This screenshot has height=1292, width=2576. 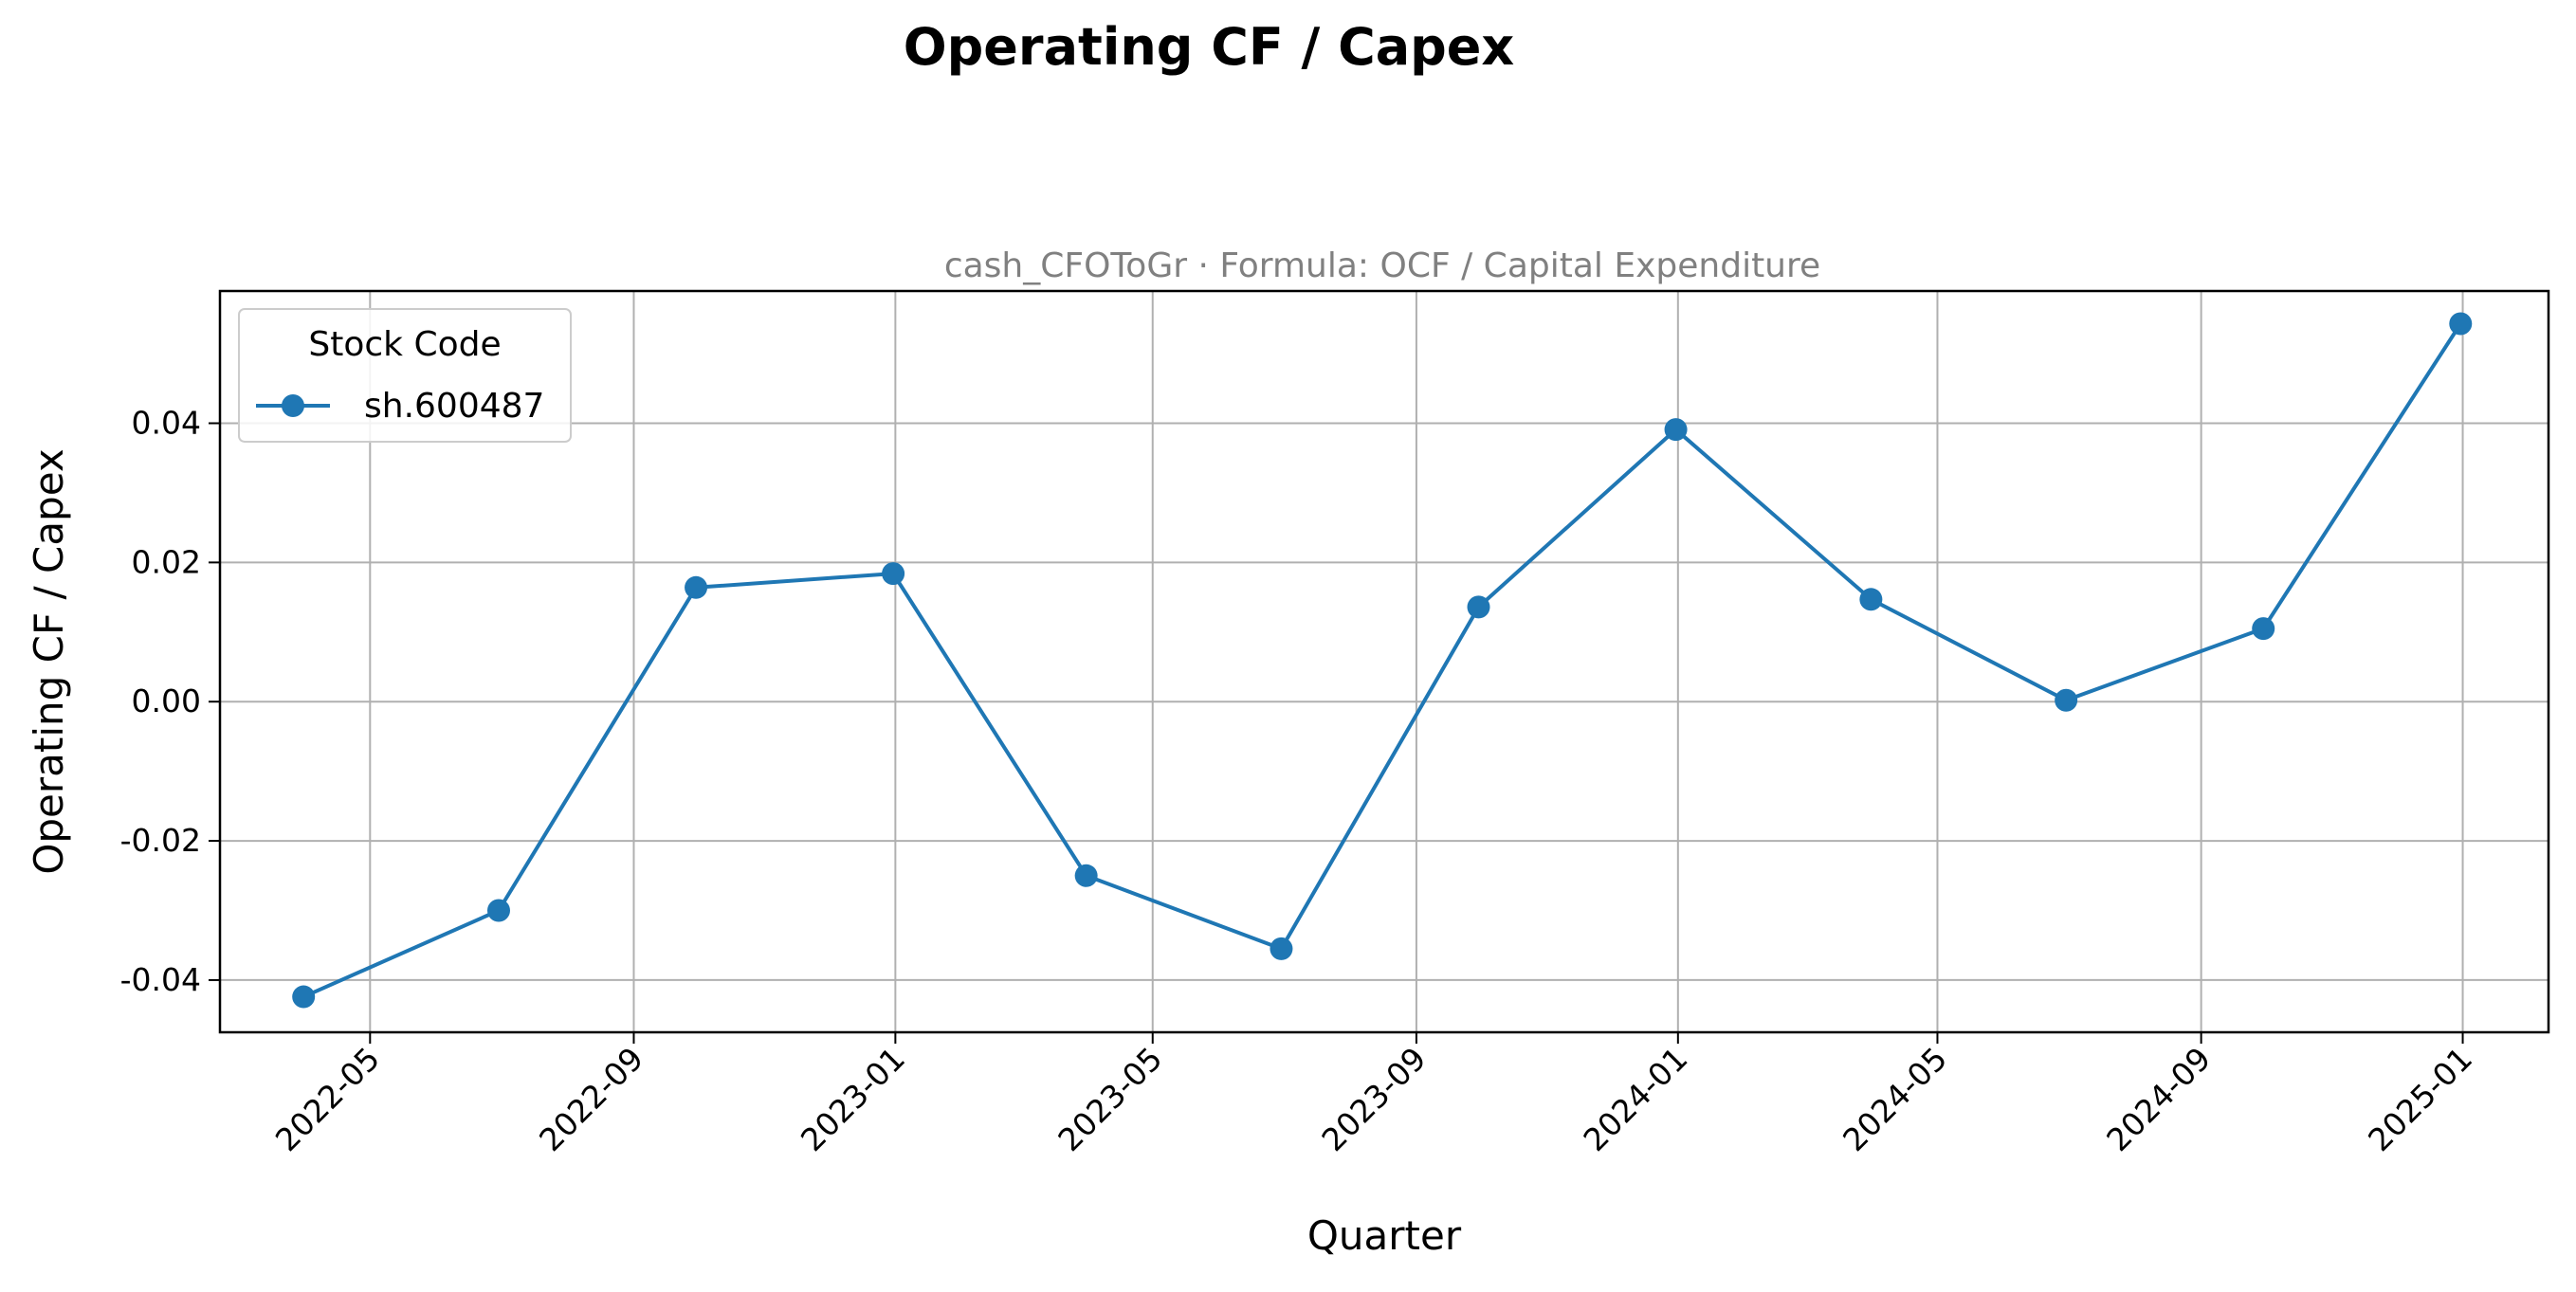 What do you see at coordinates (49, 661) in the screenshot?
I see `y-axis-label: Operating CF / Capex` at bounding box center [49, 661].